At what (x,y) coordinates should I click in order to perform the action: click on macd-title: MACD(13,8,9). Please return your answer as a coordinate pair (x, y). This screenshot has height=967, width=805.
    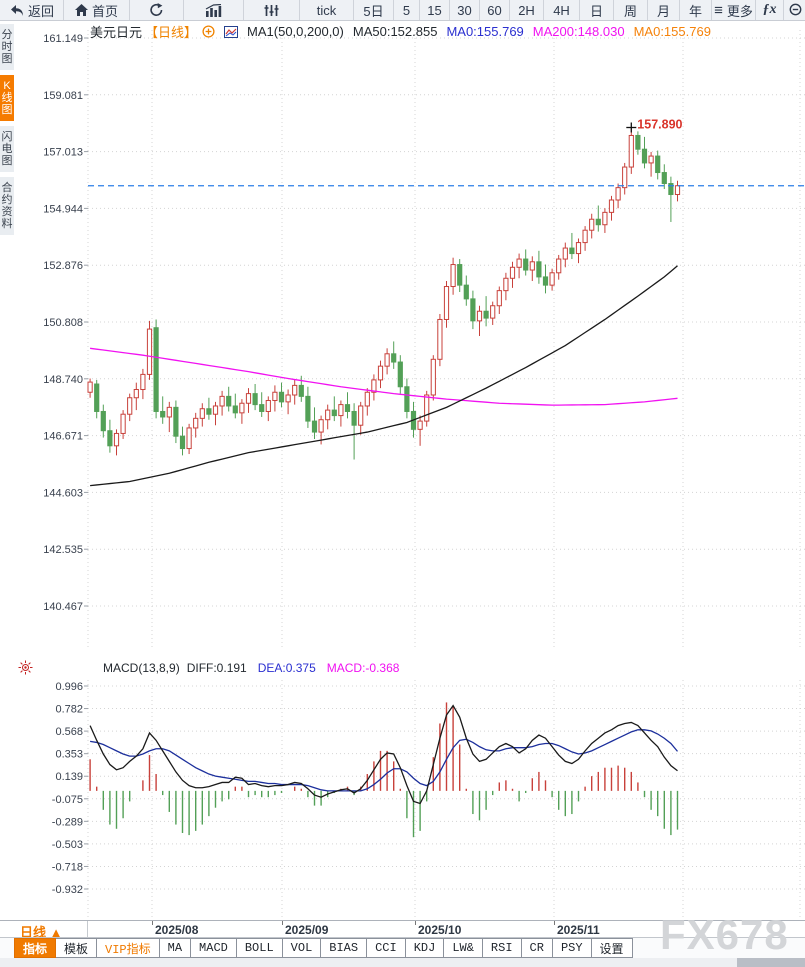
    Looking at the image, I should click on (141, 668).